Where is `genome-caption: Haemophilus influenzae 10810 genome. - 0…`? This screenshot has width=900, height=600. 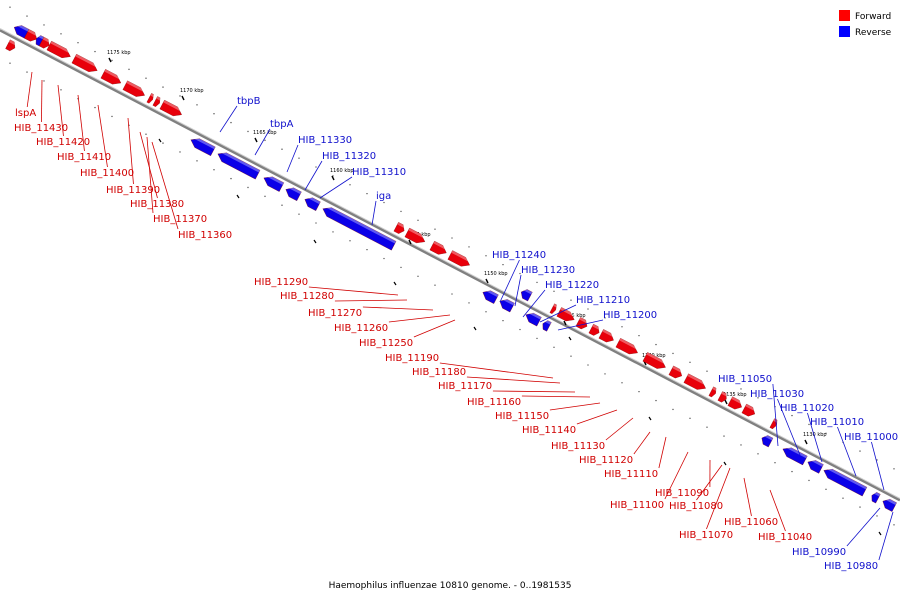
genome-caption: Haemophilus influenzae 10810 genome. - 0… is located at coordinates (450, 586).